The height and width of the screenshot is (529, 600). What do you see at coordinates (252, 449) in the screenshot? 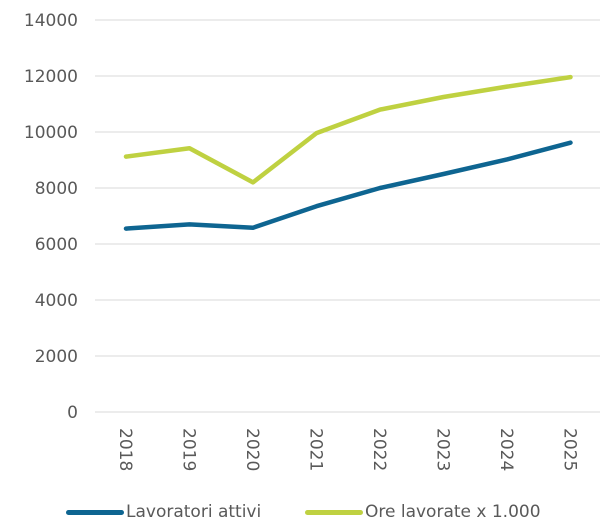
I see `x-tick-label: 2020` at bounding box center [252, 449].